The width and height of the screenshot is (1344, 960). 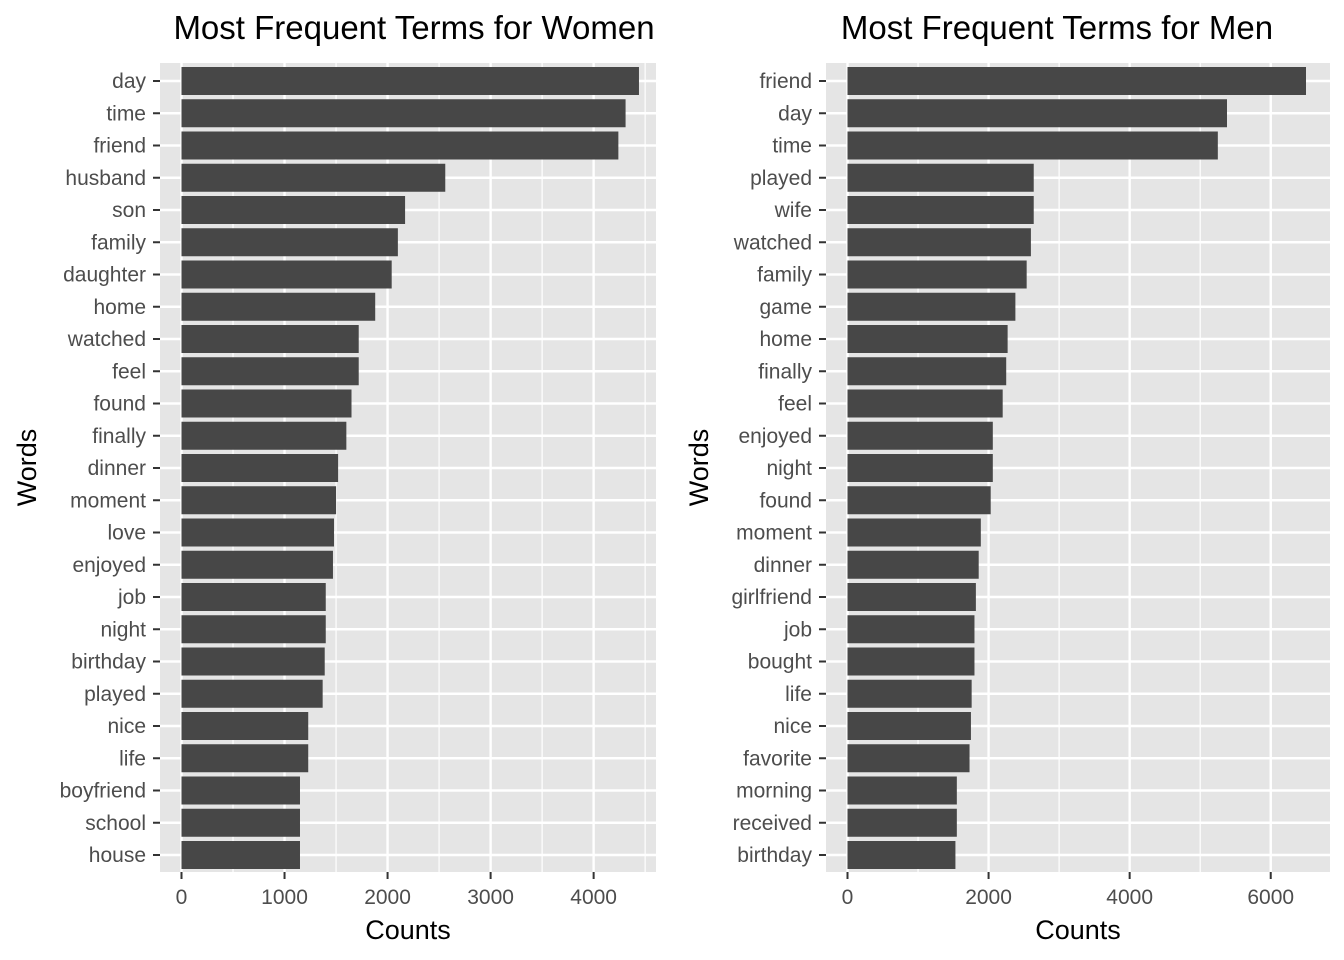 What do you see at coordinates (798, 694) in the screenshot?
I see `y-tick-label: life` at bounding box center [798, 694].